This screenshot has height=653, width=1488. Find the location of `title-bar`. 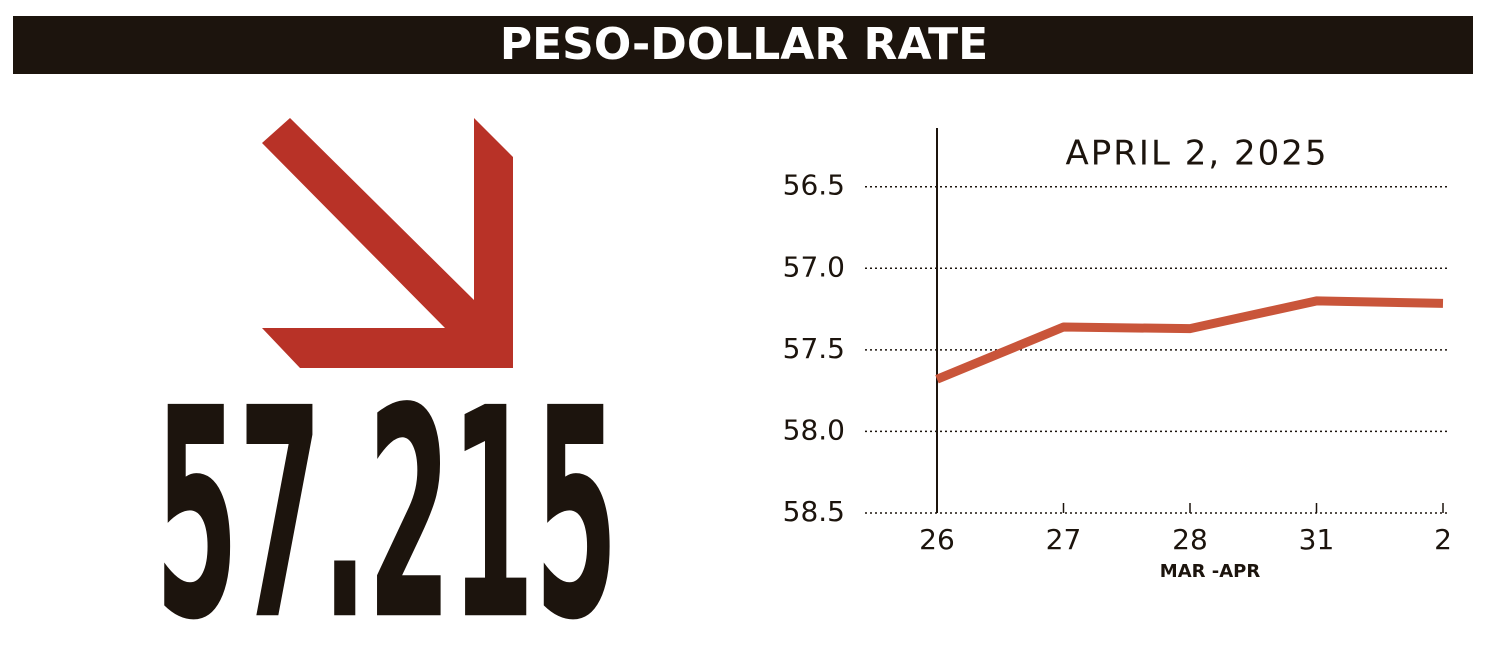

title-bar is located at coordinates (743, 45).